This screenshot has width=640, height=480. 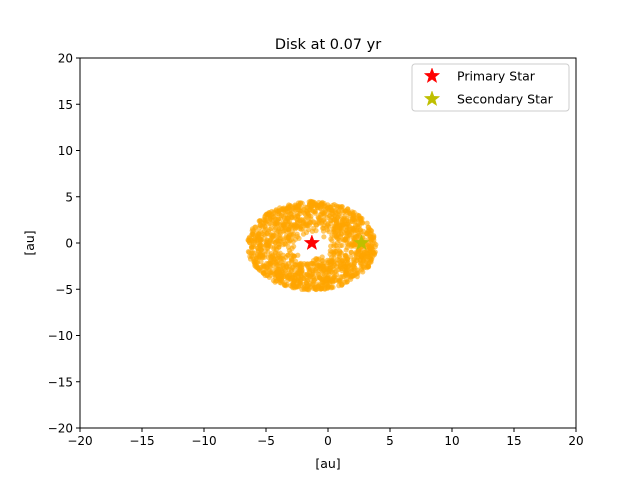 I want to click on secondary-star-marker, so click(x=361, y=242).